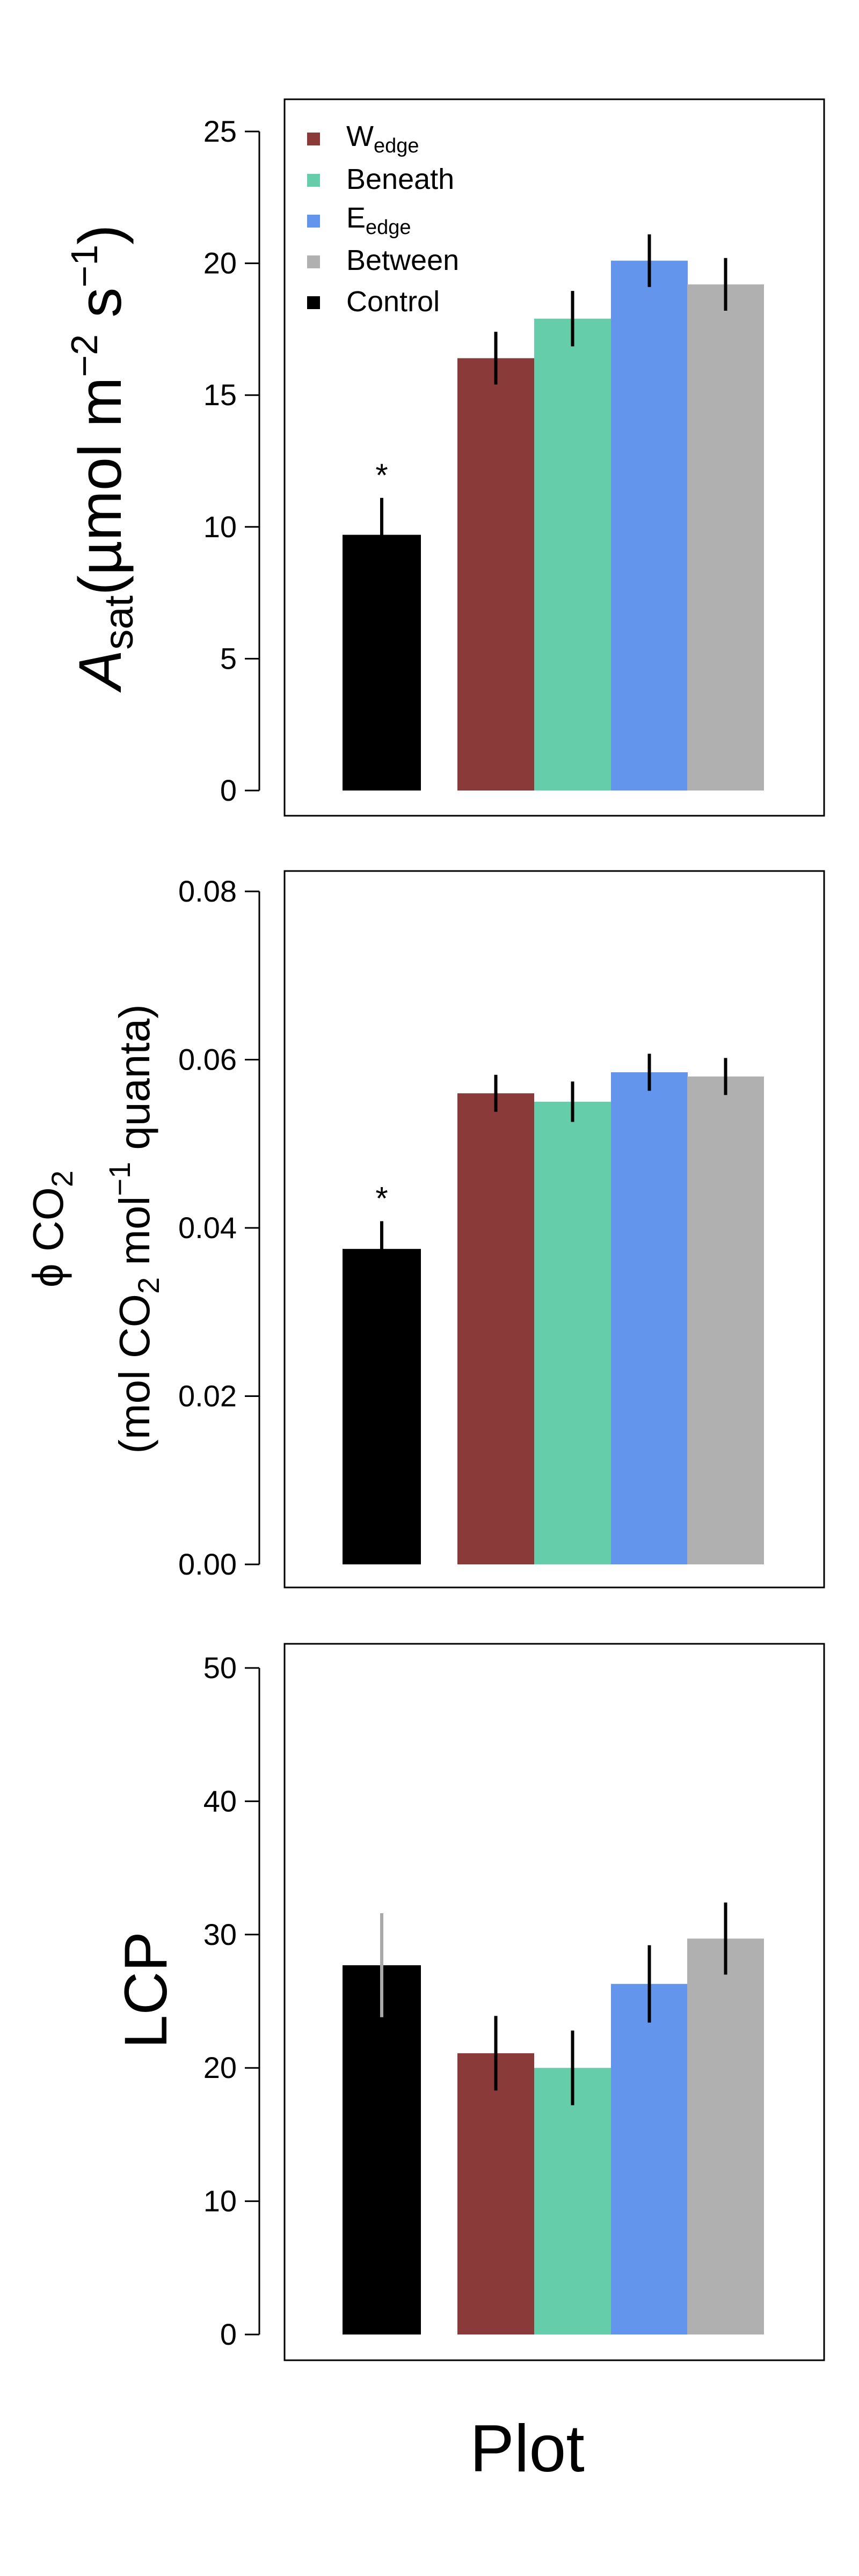 This screenshot has height=2576, width=859. I want to click on y-tick-label: 50, so click(220, 1668).